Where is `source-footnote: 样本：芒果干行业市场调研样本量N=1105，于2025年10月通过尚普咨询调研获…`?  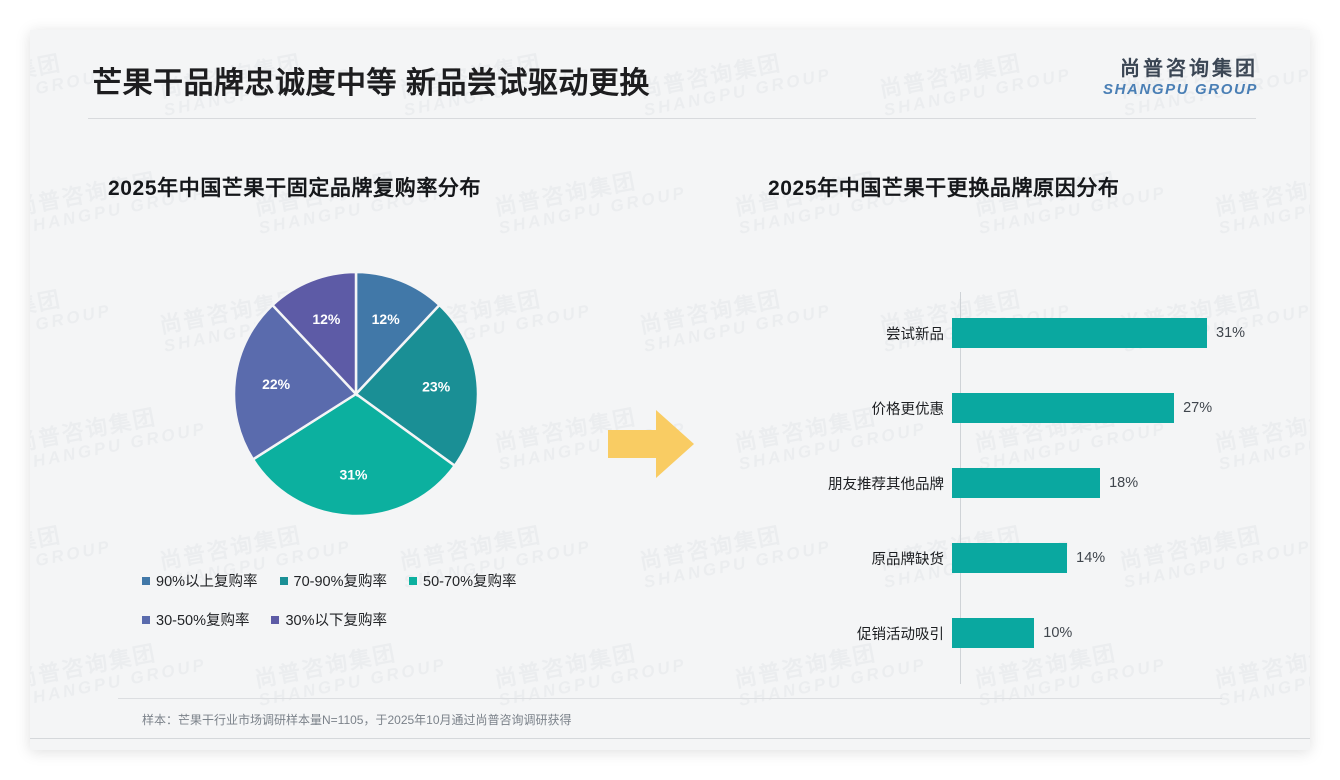
source-footnote: 样本：芒果干行业市场调研样本量N=1105，于2025年10月通过尚普咨询调研获… is located at coordinates (357, 720).